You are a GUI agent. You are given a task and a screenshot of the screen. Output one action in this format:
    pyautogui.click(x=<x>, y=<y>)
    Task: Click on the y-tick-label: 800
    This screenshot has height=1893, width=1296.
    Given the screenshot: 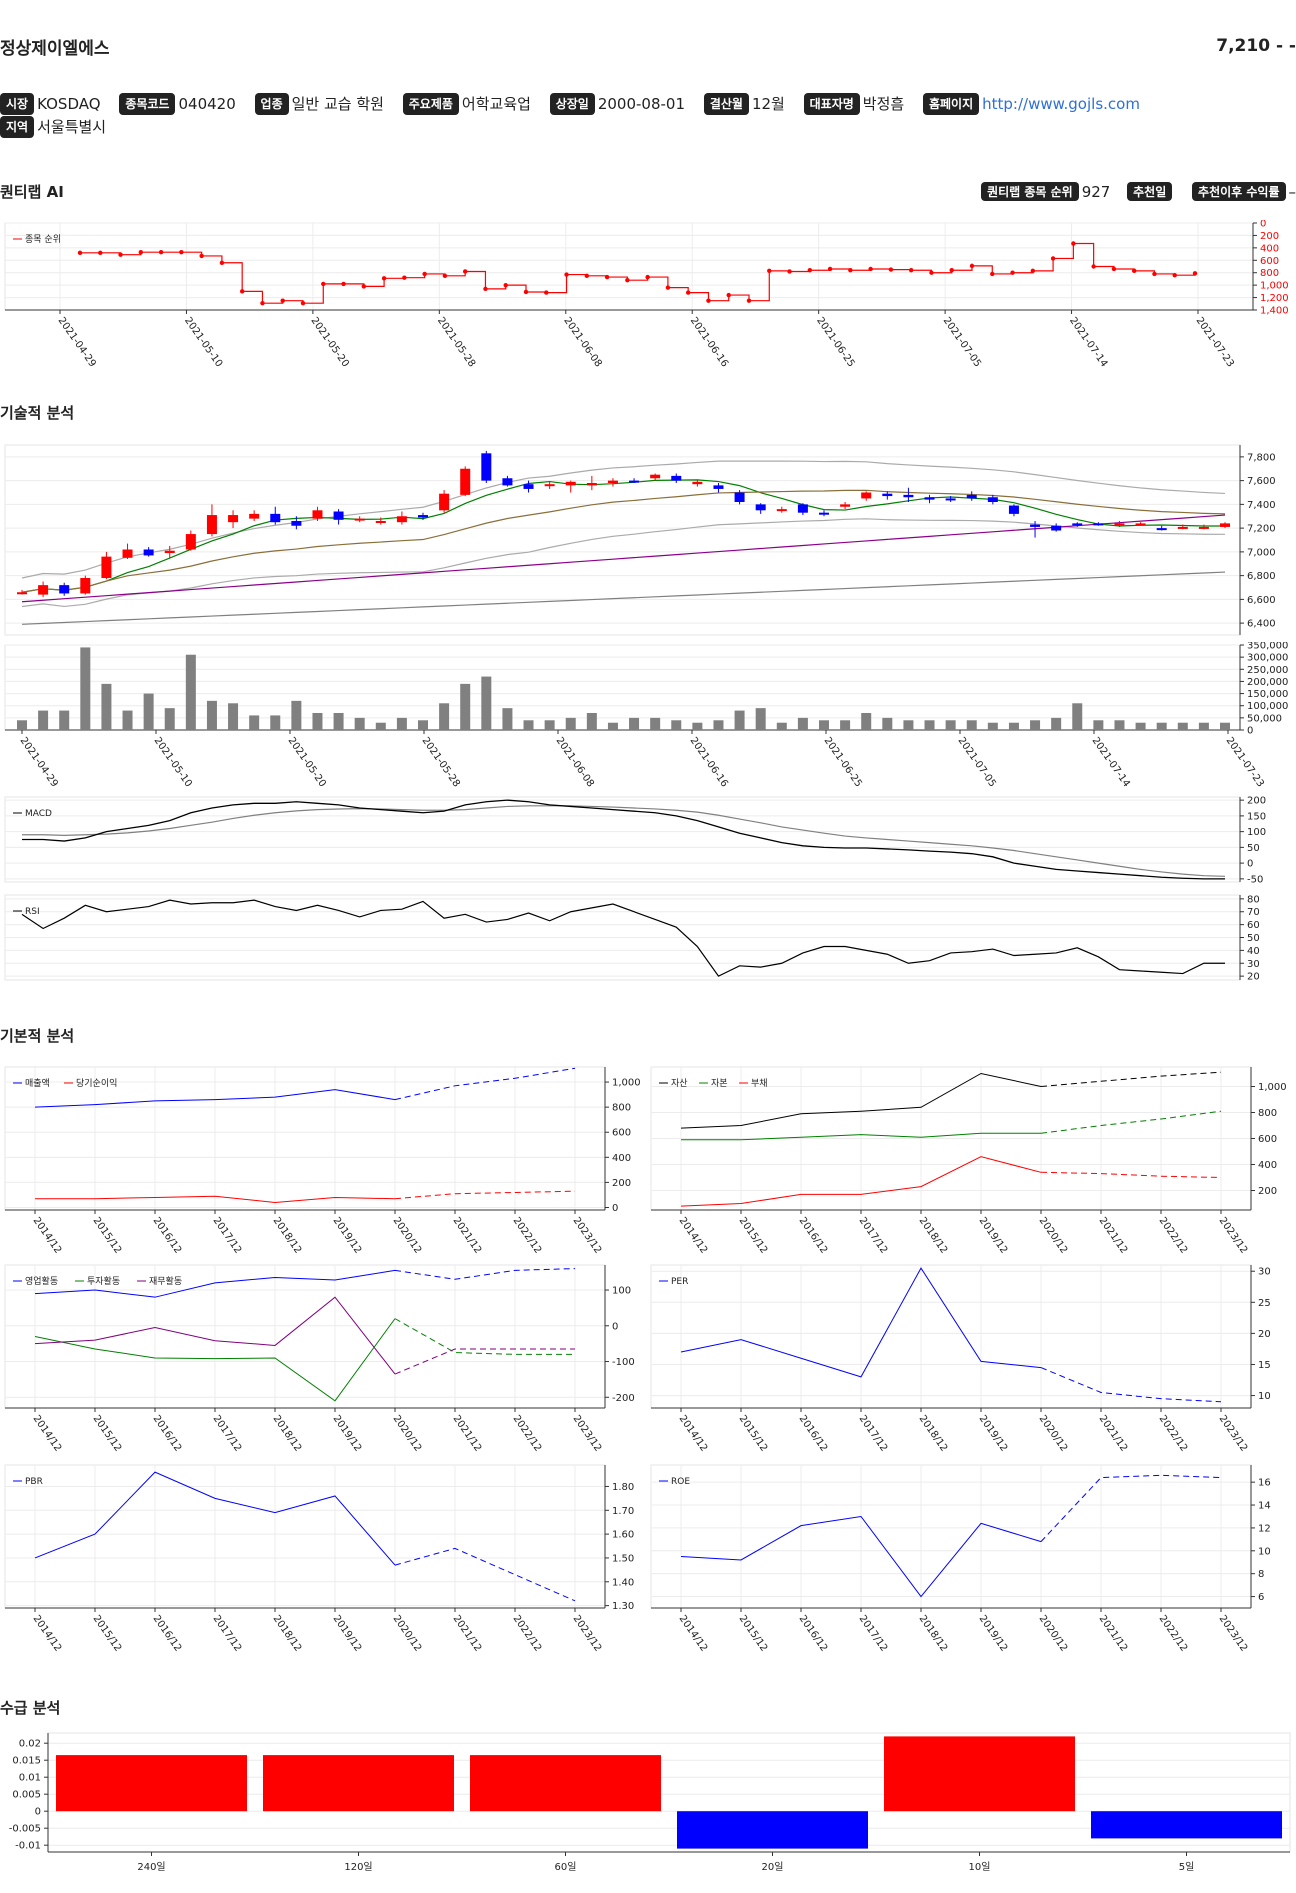 What is the action you would take?
    pyautogui.click(x=1269, y=273)
    